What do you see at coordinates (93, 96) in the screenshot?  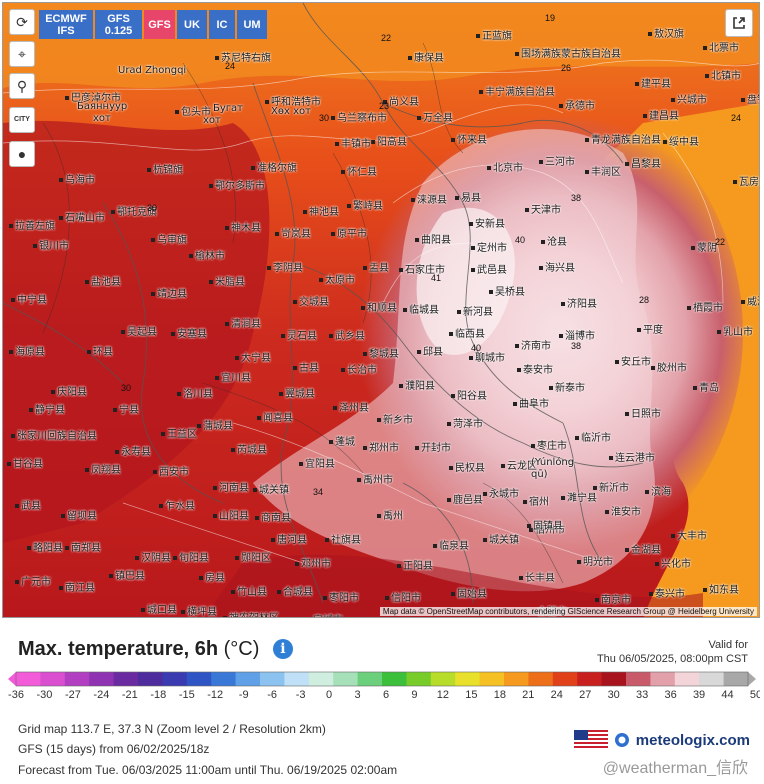 I see `city-label: 巴彦淖尔市` at bounding box center [93, 96].